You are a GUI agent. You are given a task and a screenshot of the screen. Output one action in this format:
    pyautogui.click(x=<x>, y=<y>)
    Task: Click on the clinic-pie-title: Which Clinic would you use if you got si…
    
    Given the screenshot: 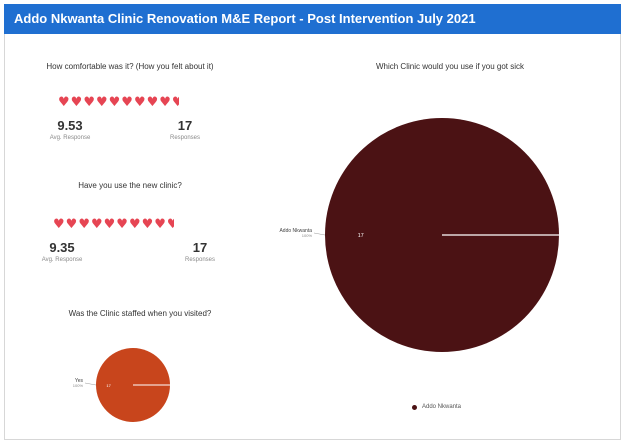 What is the action you would take?
    pyautogui.click(x=450, y=66)
    